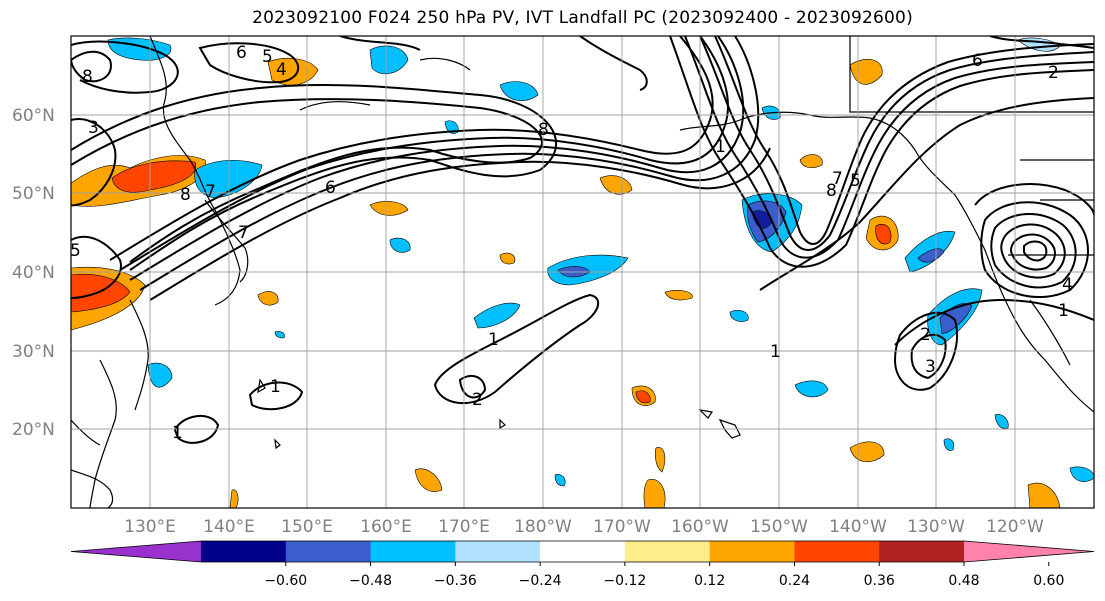  I want to click on lat-label: 50°N, so click(33, 194).